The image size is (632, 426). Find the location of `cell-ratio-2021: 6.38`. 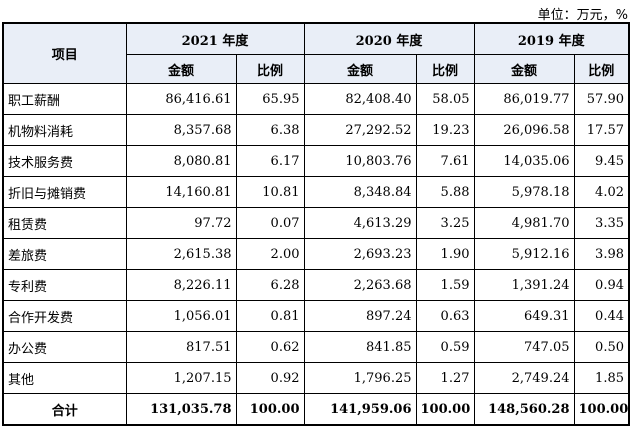

cell-ratio-2021: 6.38 is located at coordinates (270, 130).